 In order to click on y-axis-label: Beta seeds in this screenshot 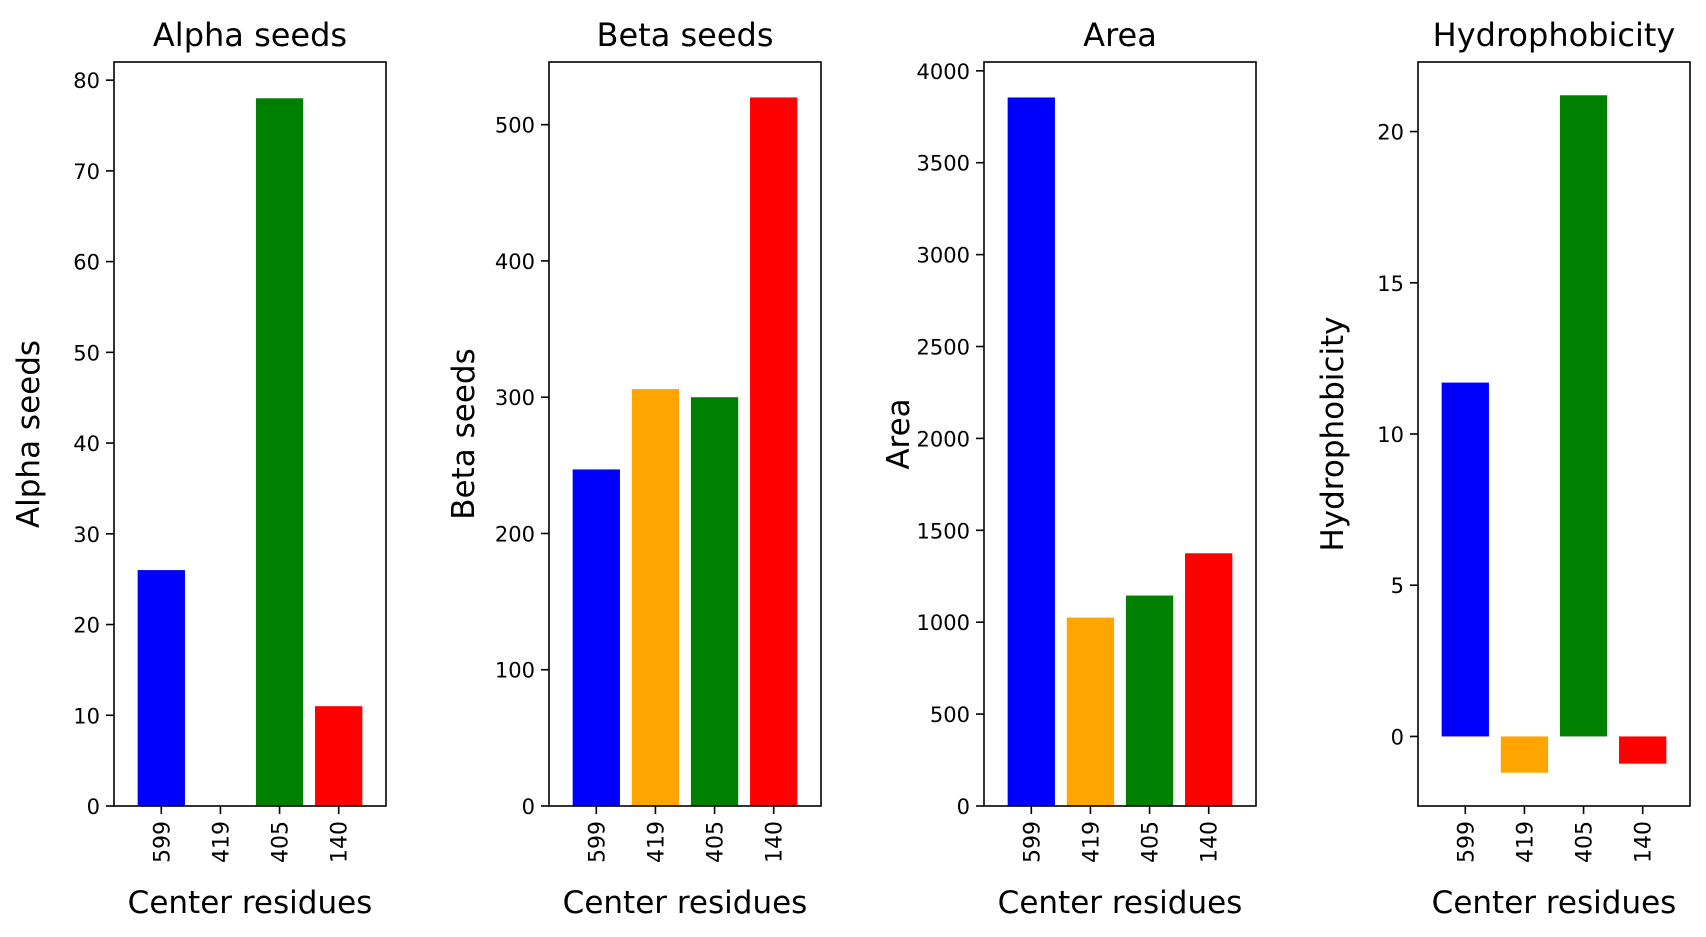, I will do `click(464, 433)`.